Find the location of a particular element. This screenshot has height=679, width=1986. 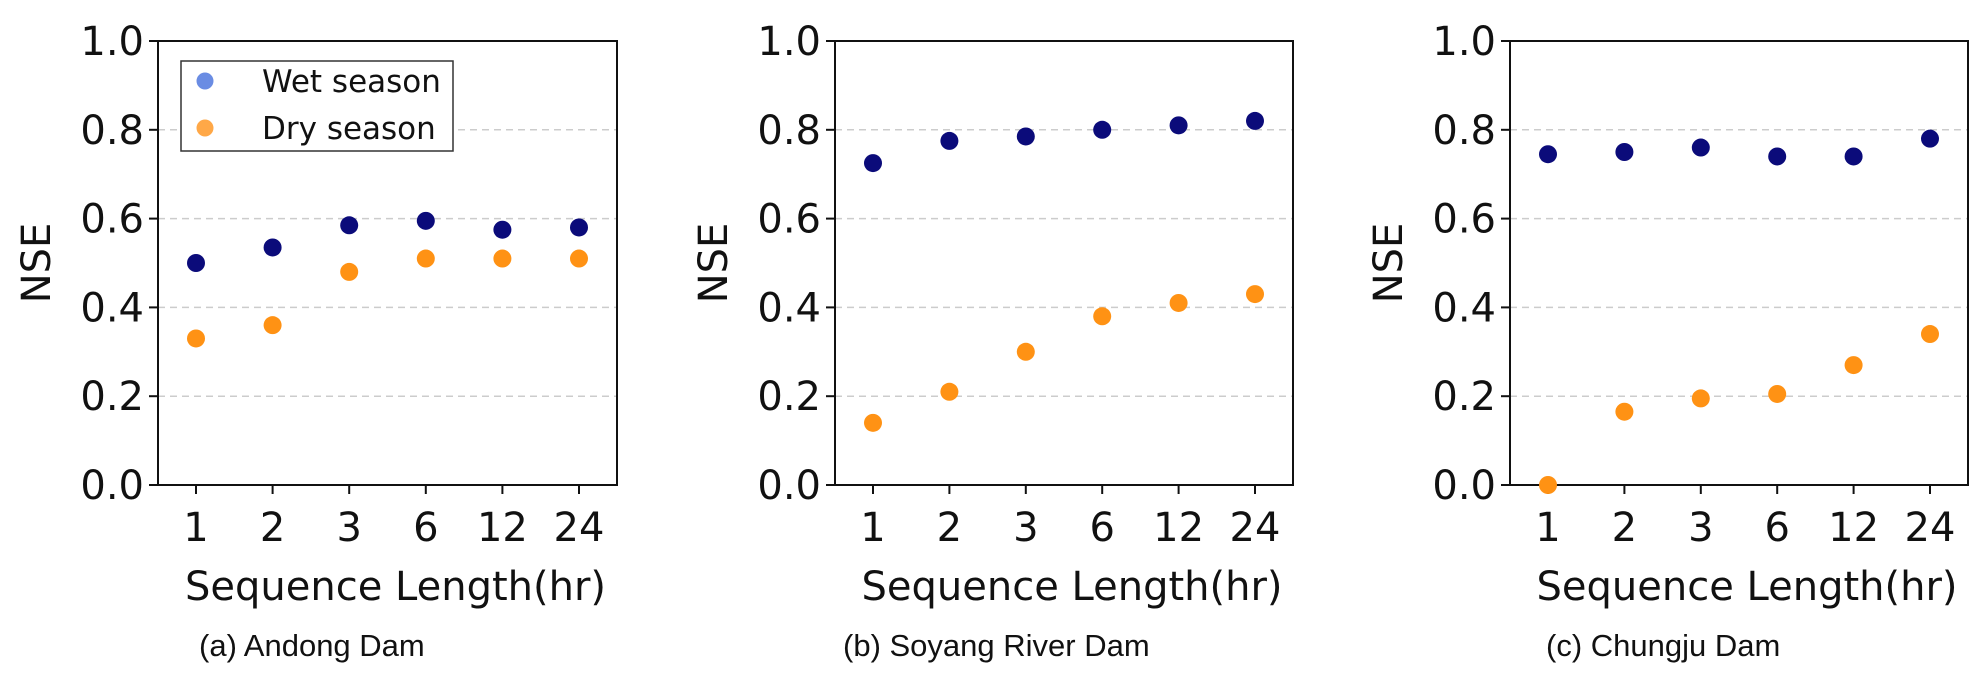

legend-dry-marker is located at coordinates (205, 128).